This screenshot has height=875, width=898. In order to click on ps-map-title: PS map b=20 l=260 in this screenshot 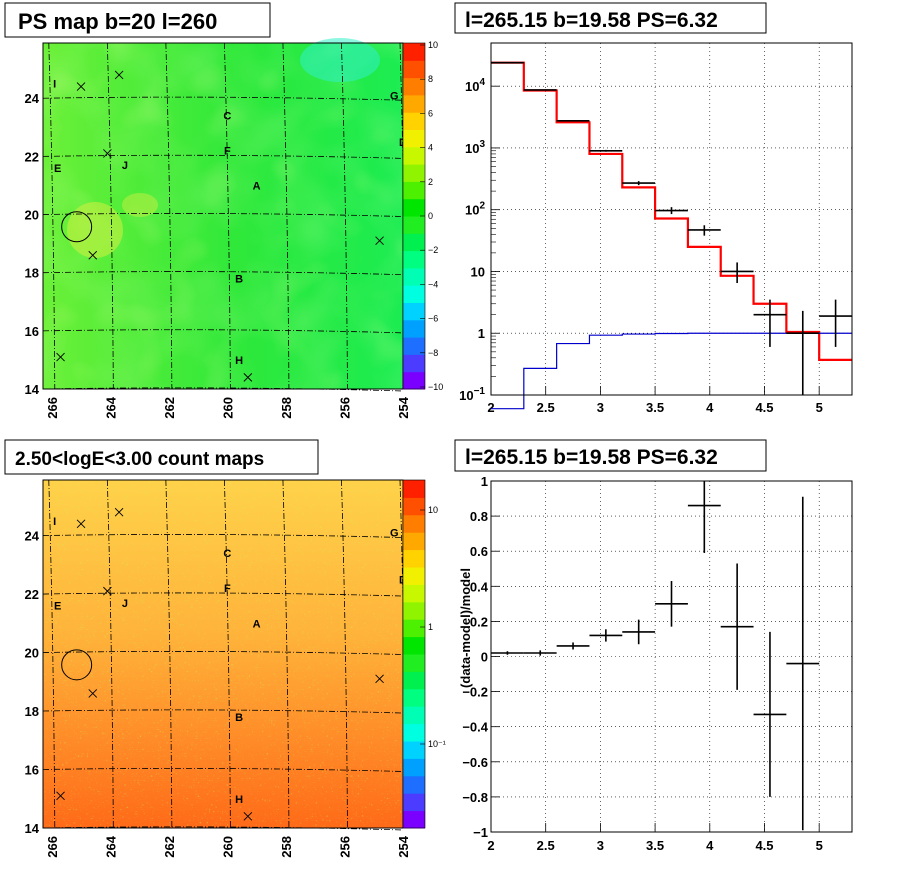, I will do `click(117, 21)`.